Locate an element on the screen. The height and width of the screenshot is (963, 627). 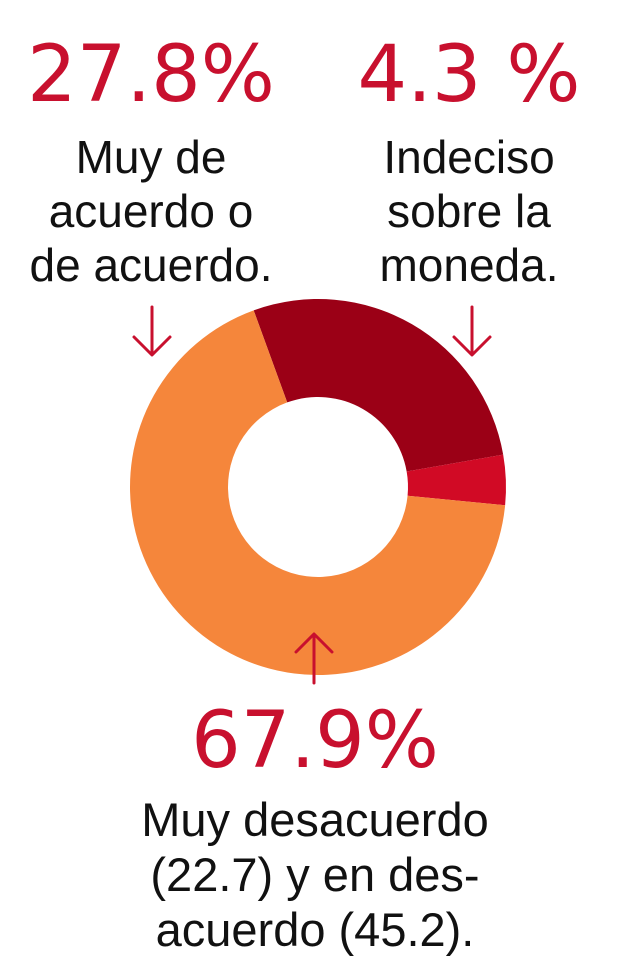
disagree-description-line: acuerdo (45.2). is located at coordinates (315, 929).